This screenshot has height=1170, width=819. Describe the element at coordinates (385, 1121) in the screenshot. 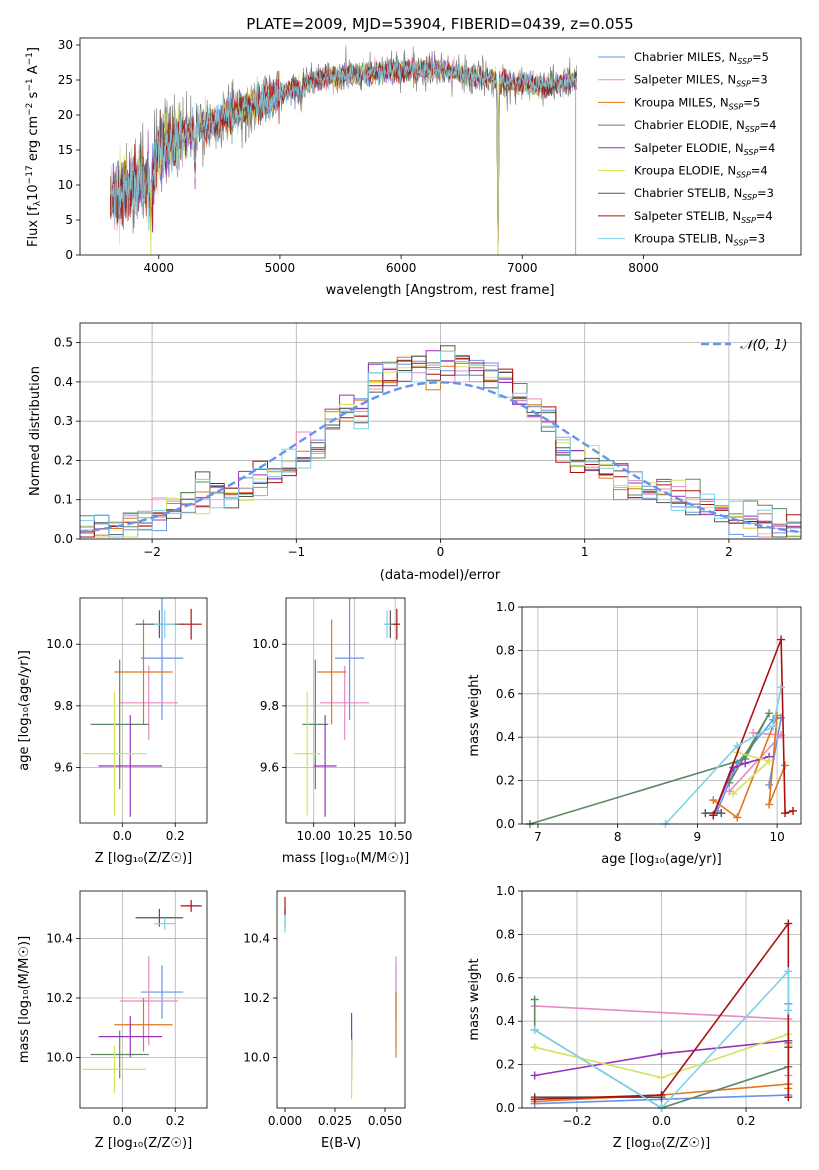

I see `x-tick-label: 0.050` at that location.